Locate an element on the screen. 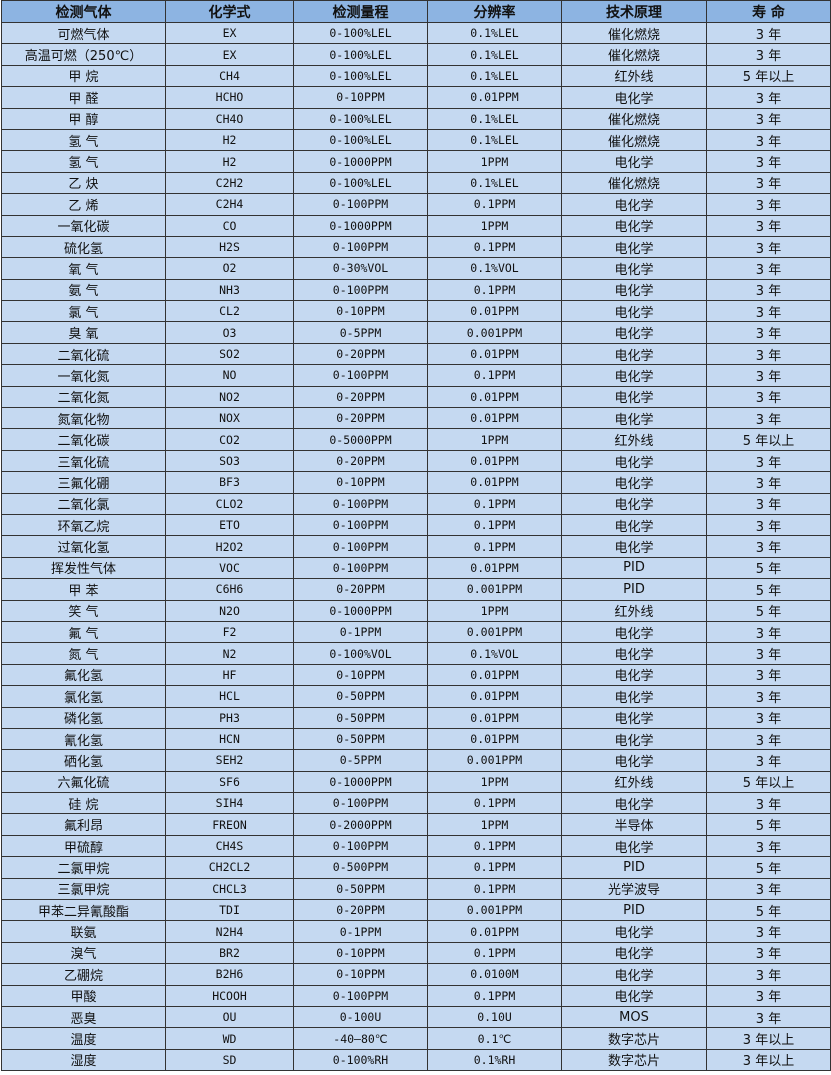 This screenshot has width=831, height=1075. gas-cell: 乙硼烷 is located at coordinates (83, 974).